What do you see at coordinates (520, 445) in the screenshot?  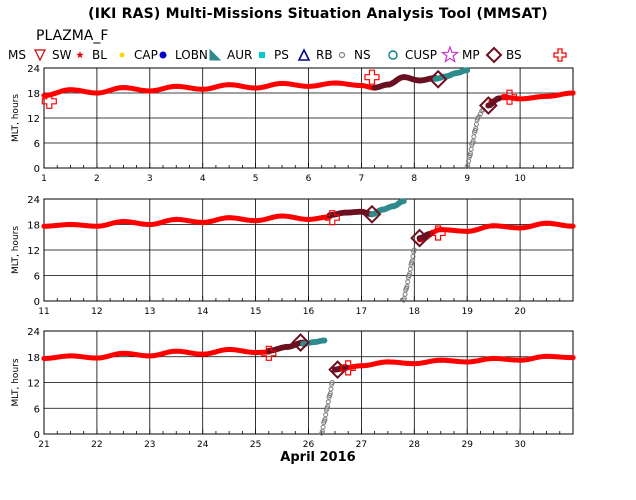 I see `x-tick-label: 30` at bounding box center [520, 445].